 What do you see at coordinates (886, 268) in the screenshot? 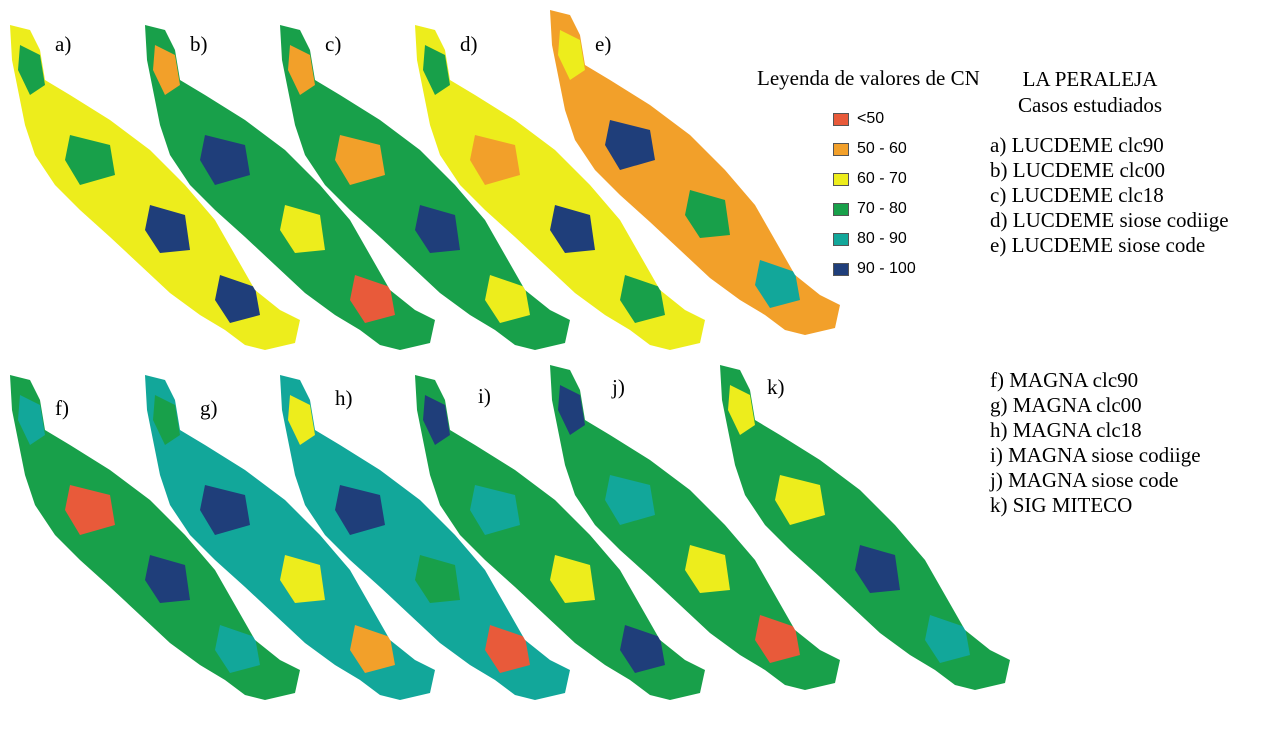
I see `legend-label: 90 - 100` at bounding box center [886, 268].